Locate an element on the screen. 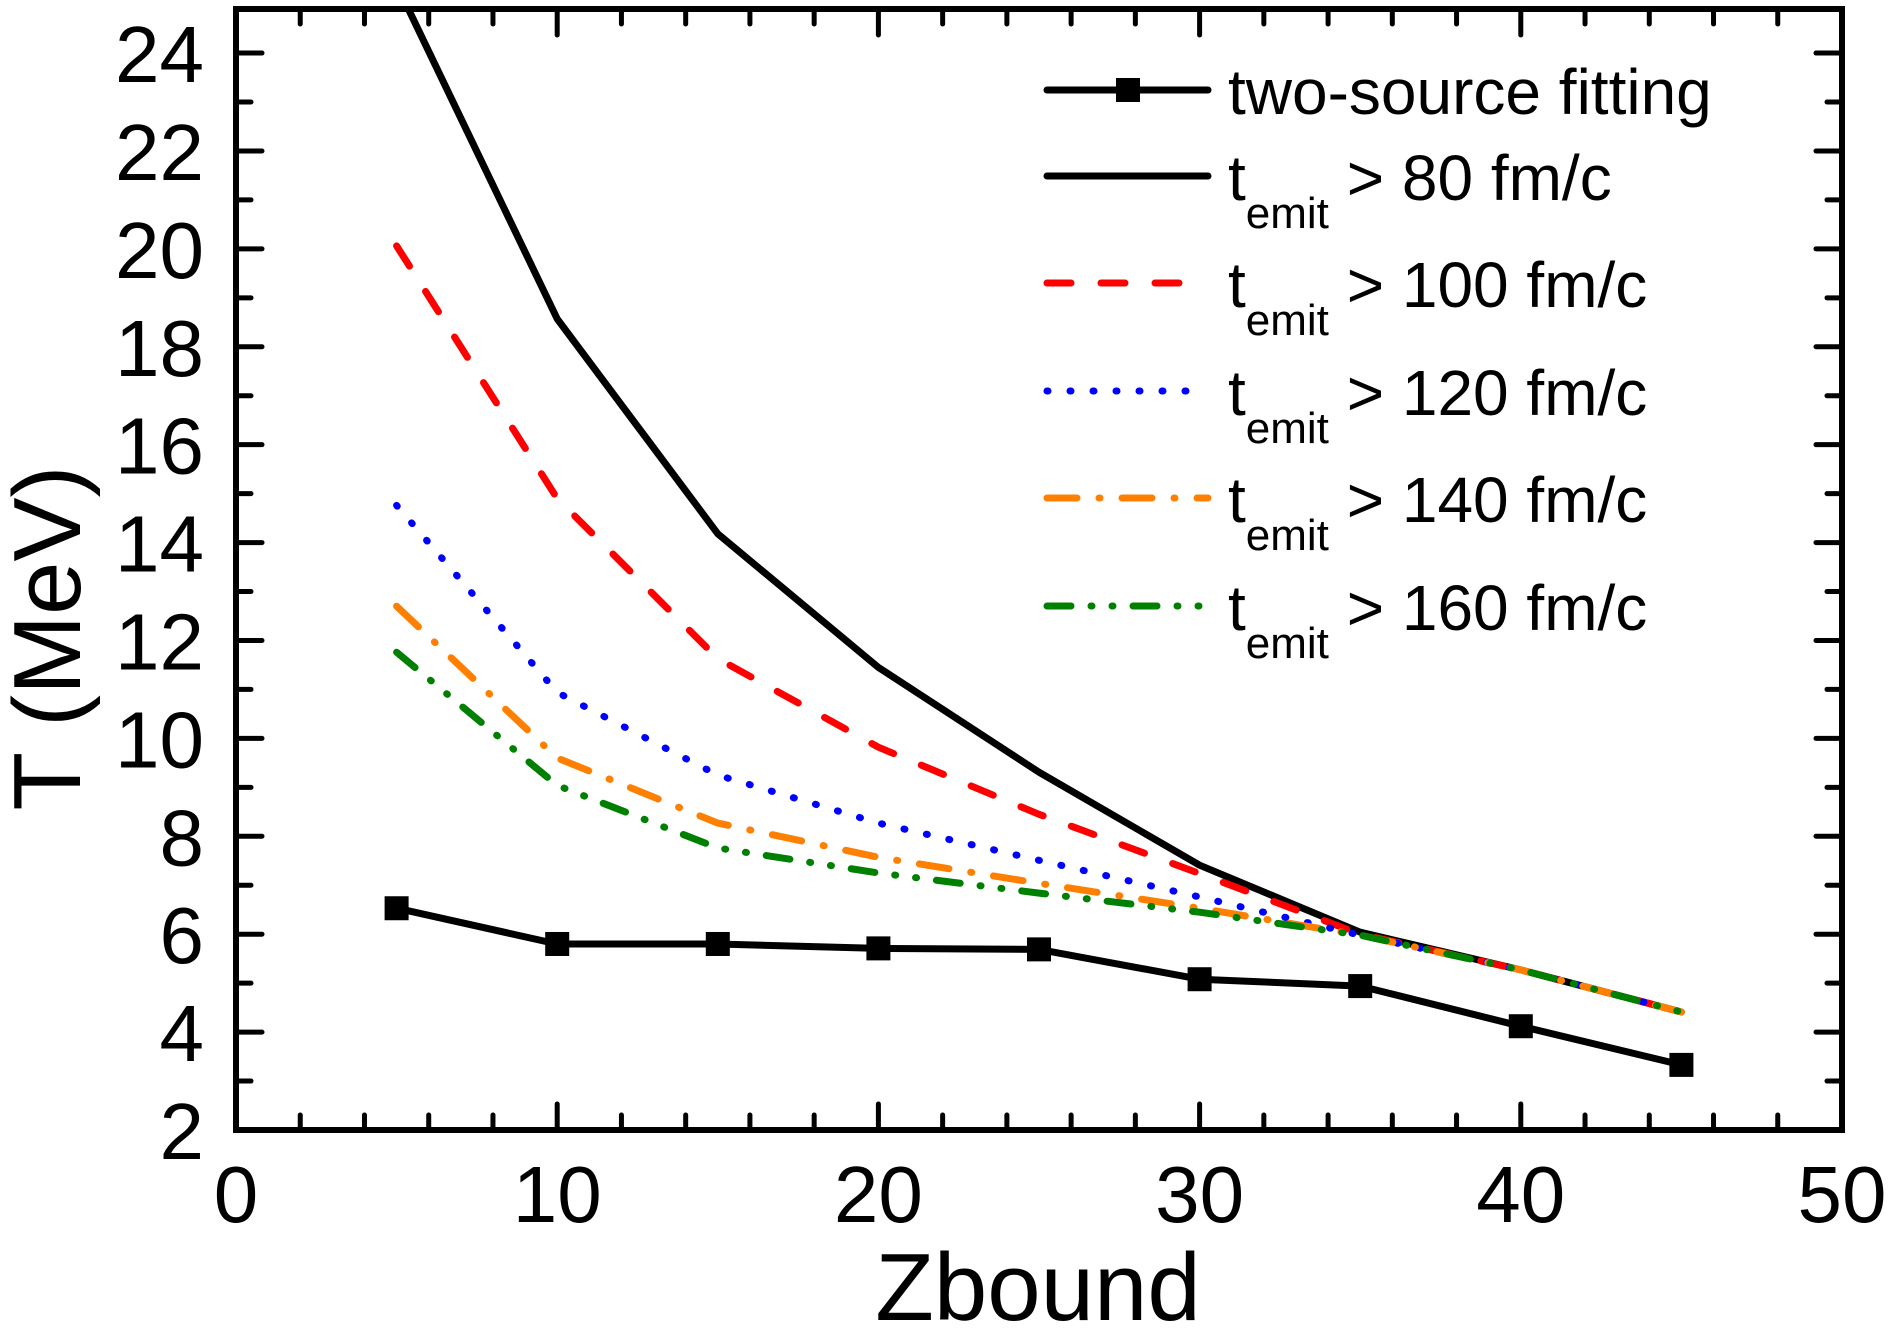  x-tick-label: 0 is located at coordinates (236, 1194).